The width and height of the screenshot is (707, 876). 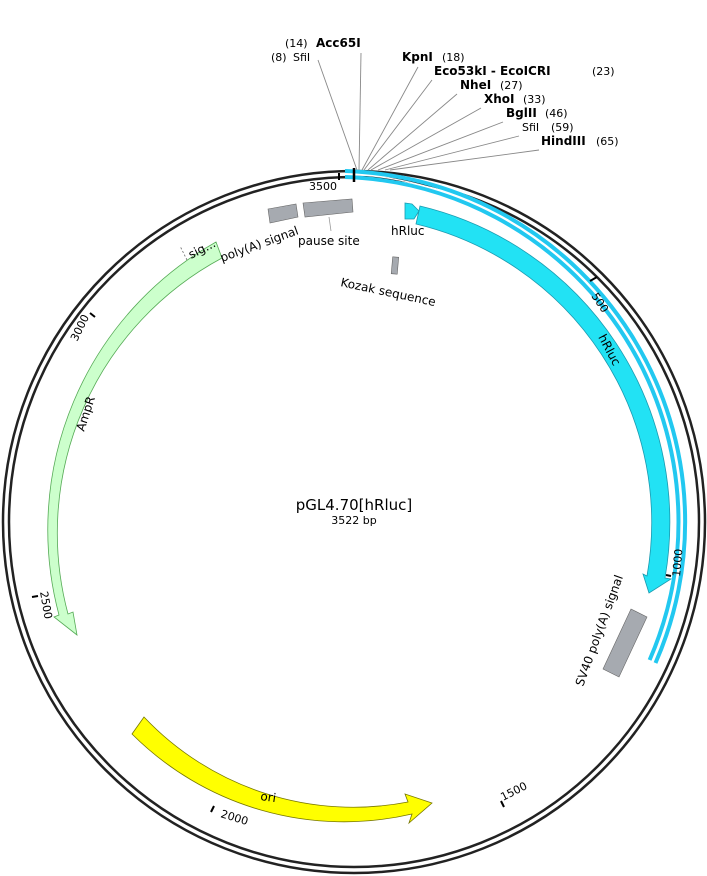 What do you see at coordinates (296, 43) in the screenshot?
I see `site-acc65i-pos: (14)` at bounding box center [296, 43].